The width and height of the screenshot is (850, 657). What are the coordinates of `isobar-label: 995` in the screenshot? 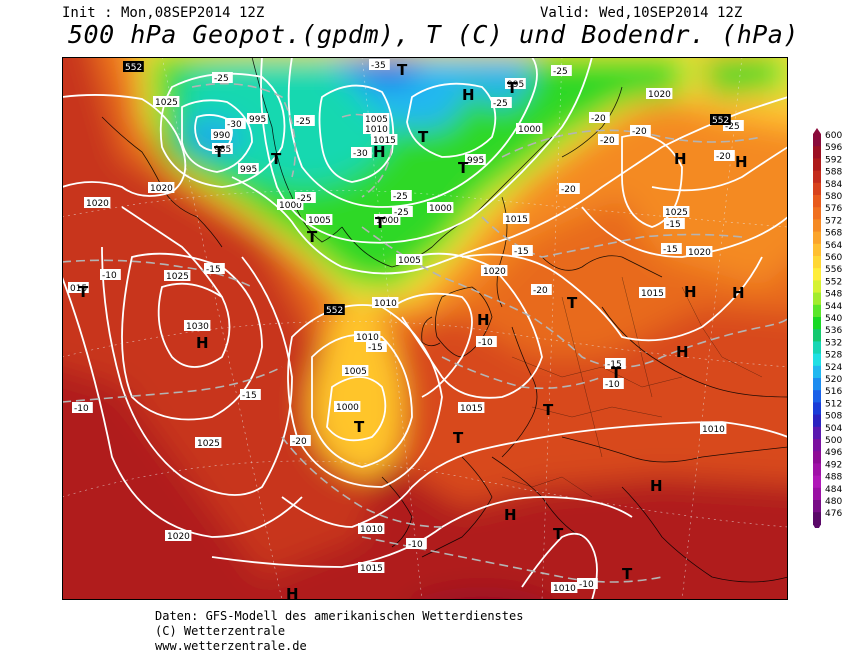 It's located at (515, 84).